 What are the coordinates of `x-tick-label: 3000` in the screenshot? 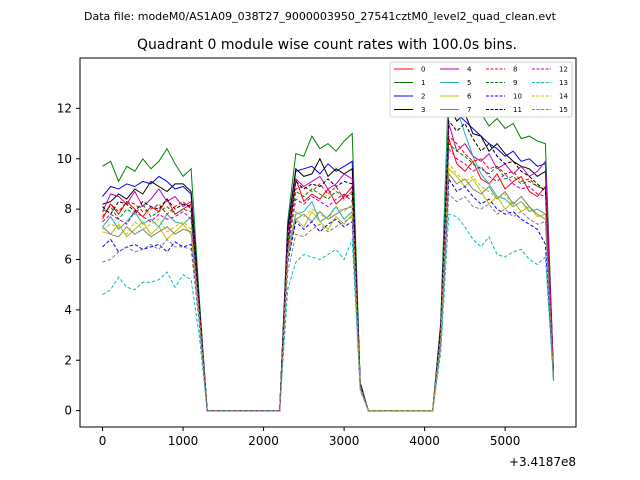 It's located at (344, 441).